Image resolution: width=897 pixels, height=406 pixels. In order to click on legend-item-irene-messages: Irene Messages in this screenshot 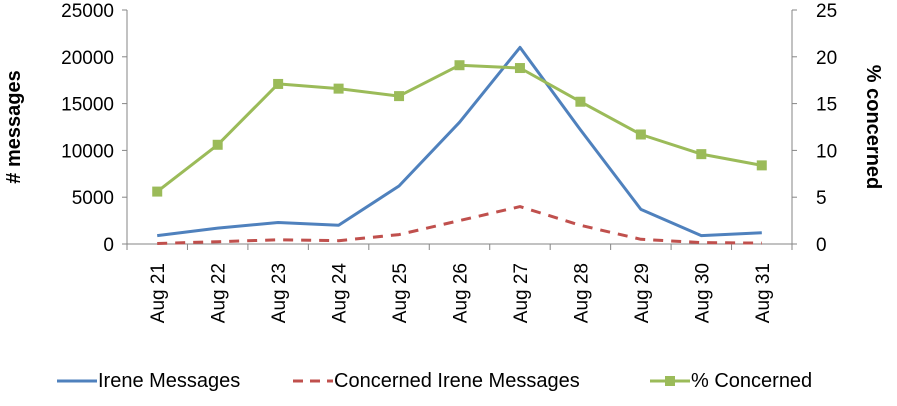, I will do `click(148, 381)`.